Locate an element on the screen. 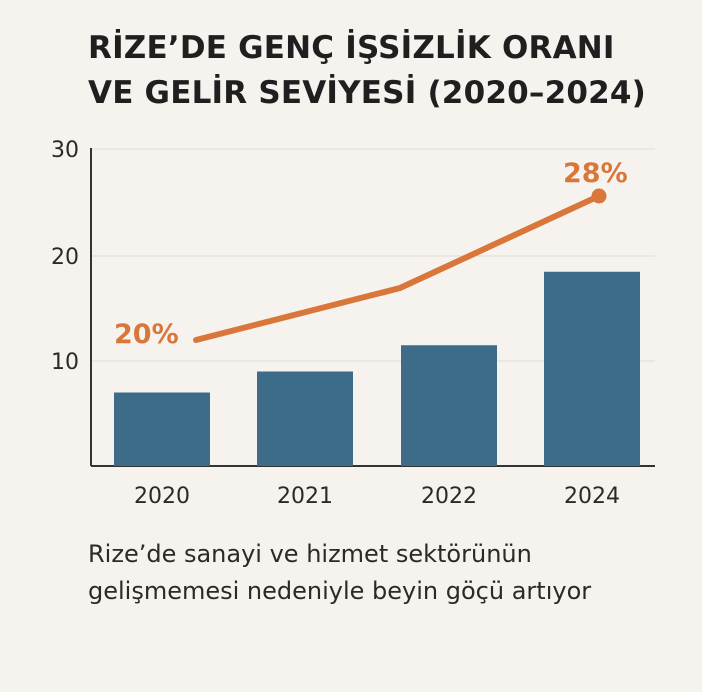  trend-line is located at coordinates (397, 268).